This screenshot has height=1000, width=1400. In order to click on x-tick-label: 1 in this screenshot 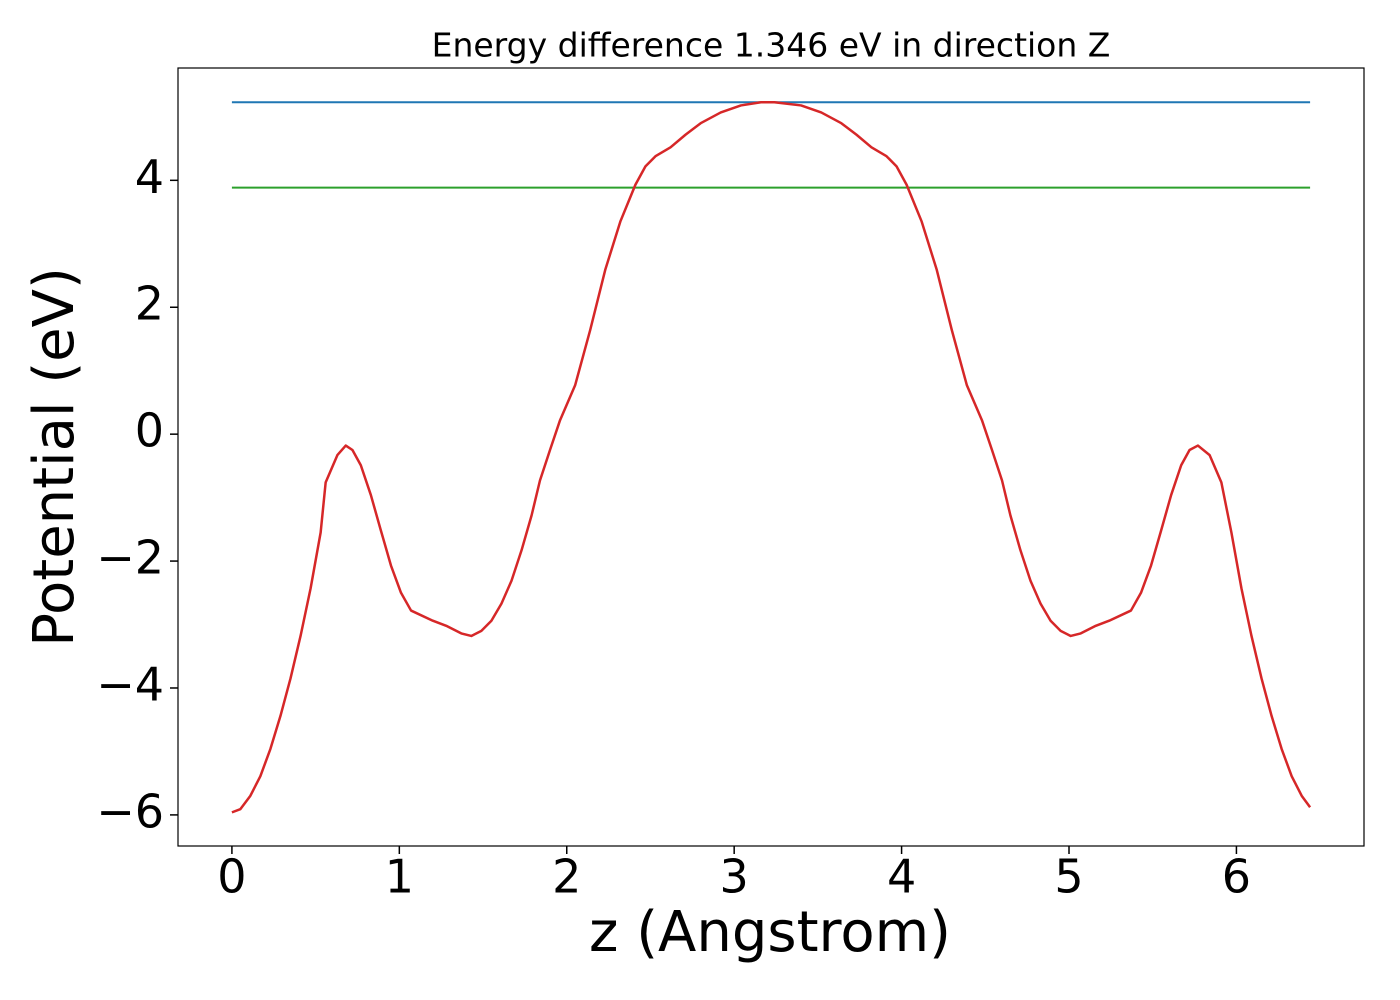, I will do `click(399, 877)`.